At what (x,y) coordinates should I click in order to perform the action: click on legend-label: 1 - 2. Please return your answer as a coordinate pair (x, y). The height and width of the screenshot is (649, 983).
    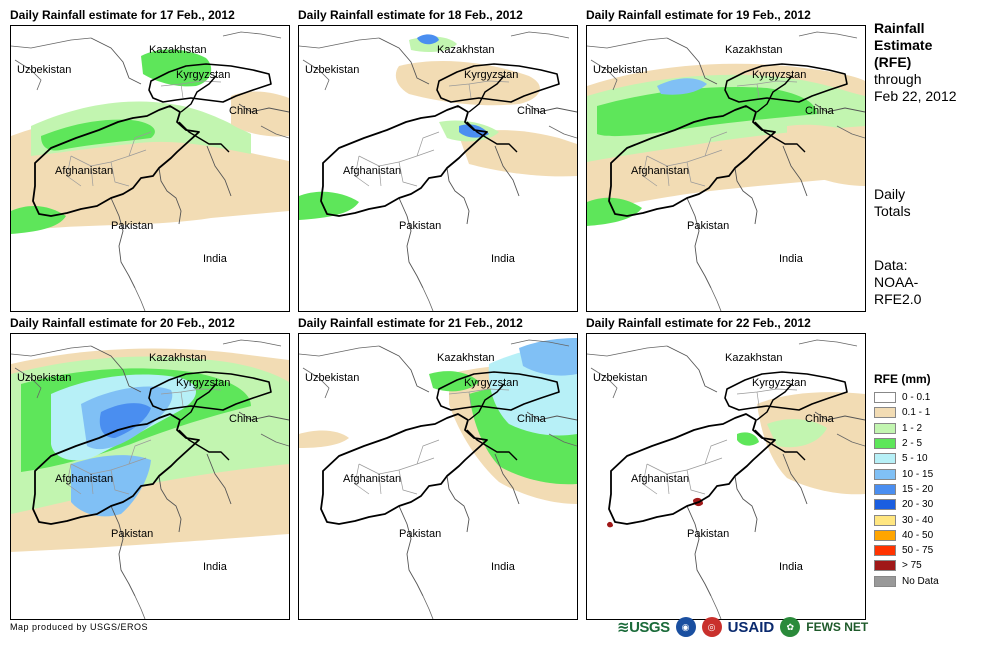
    Looking at the image, I should click on (912, 428).